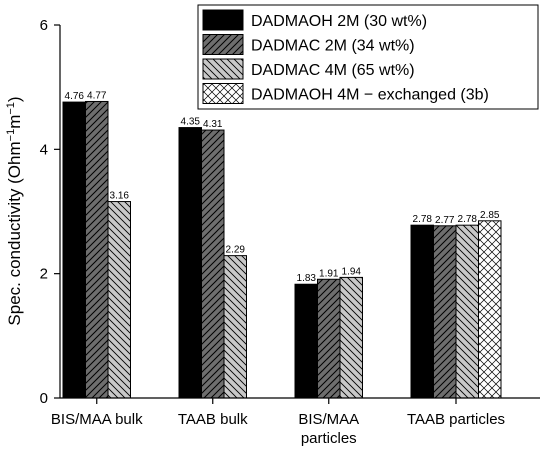 This screenshot has height=450, width=550. Describe the element at coordinates (97, 419) in the screenshot. I see `x-category-label: BIS/MAA bulk` at that location.